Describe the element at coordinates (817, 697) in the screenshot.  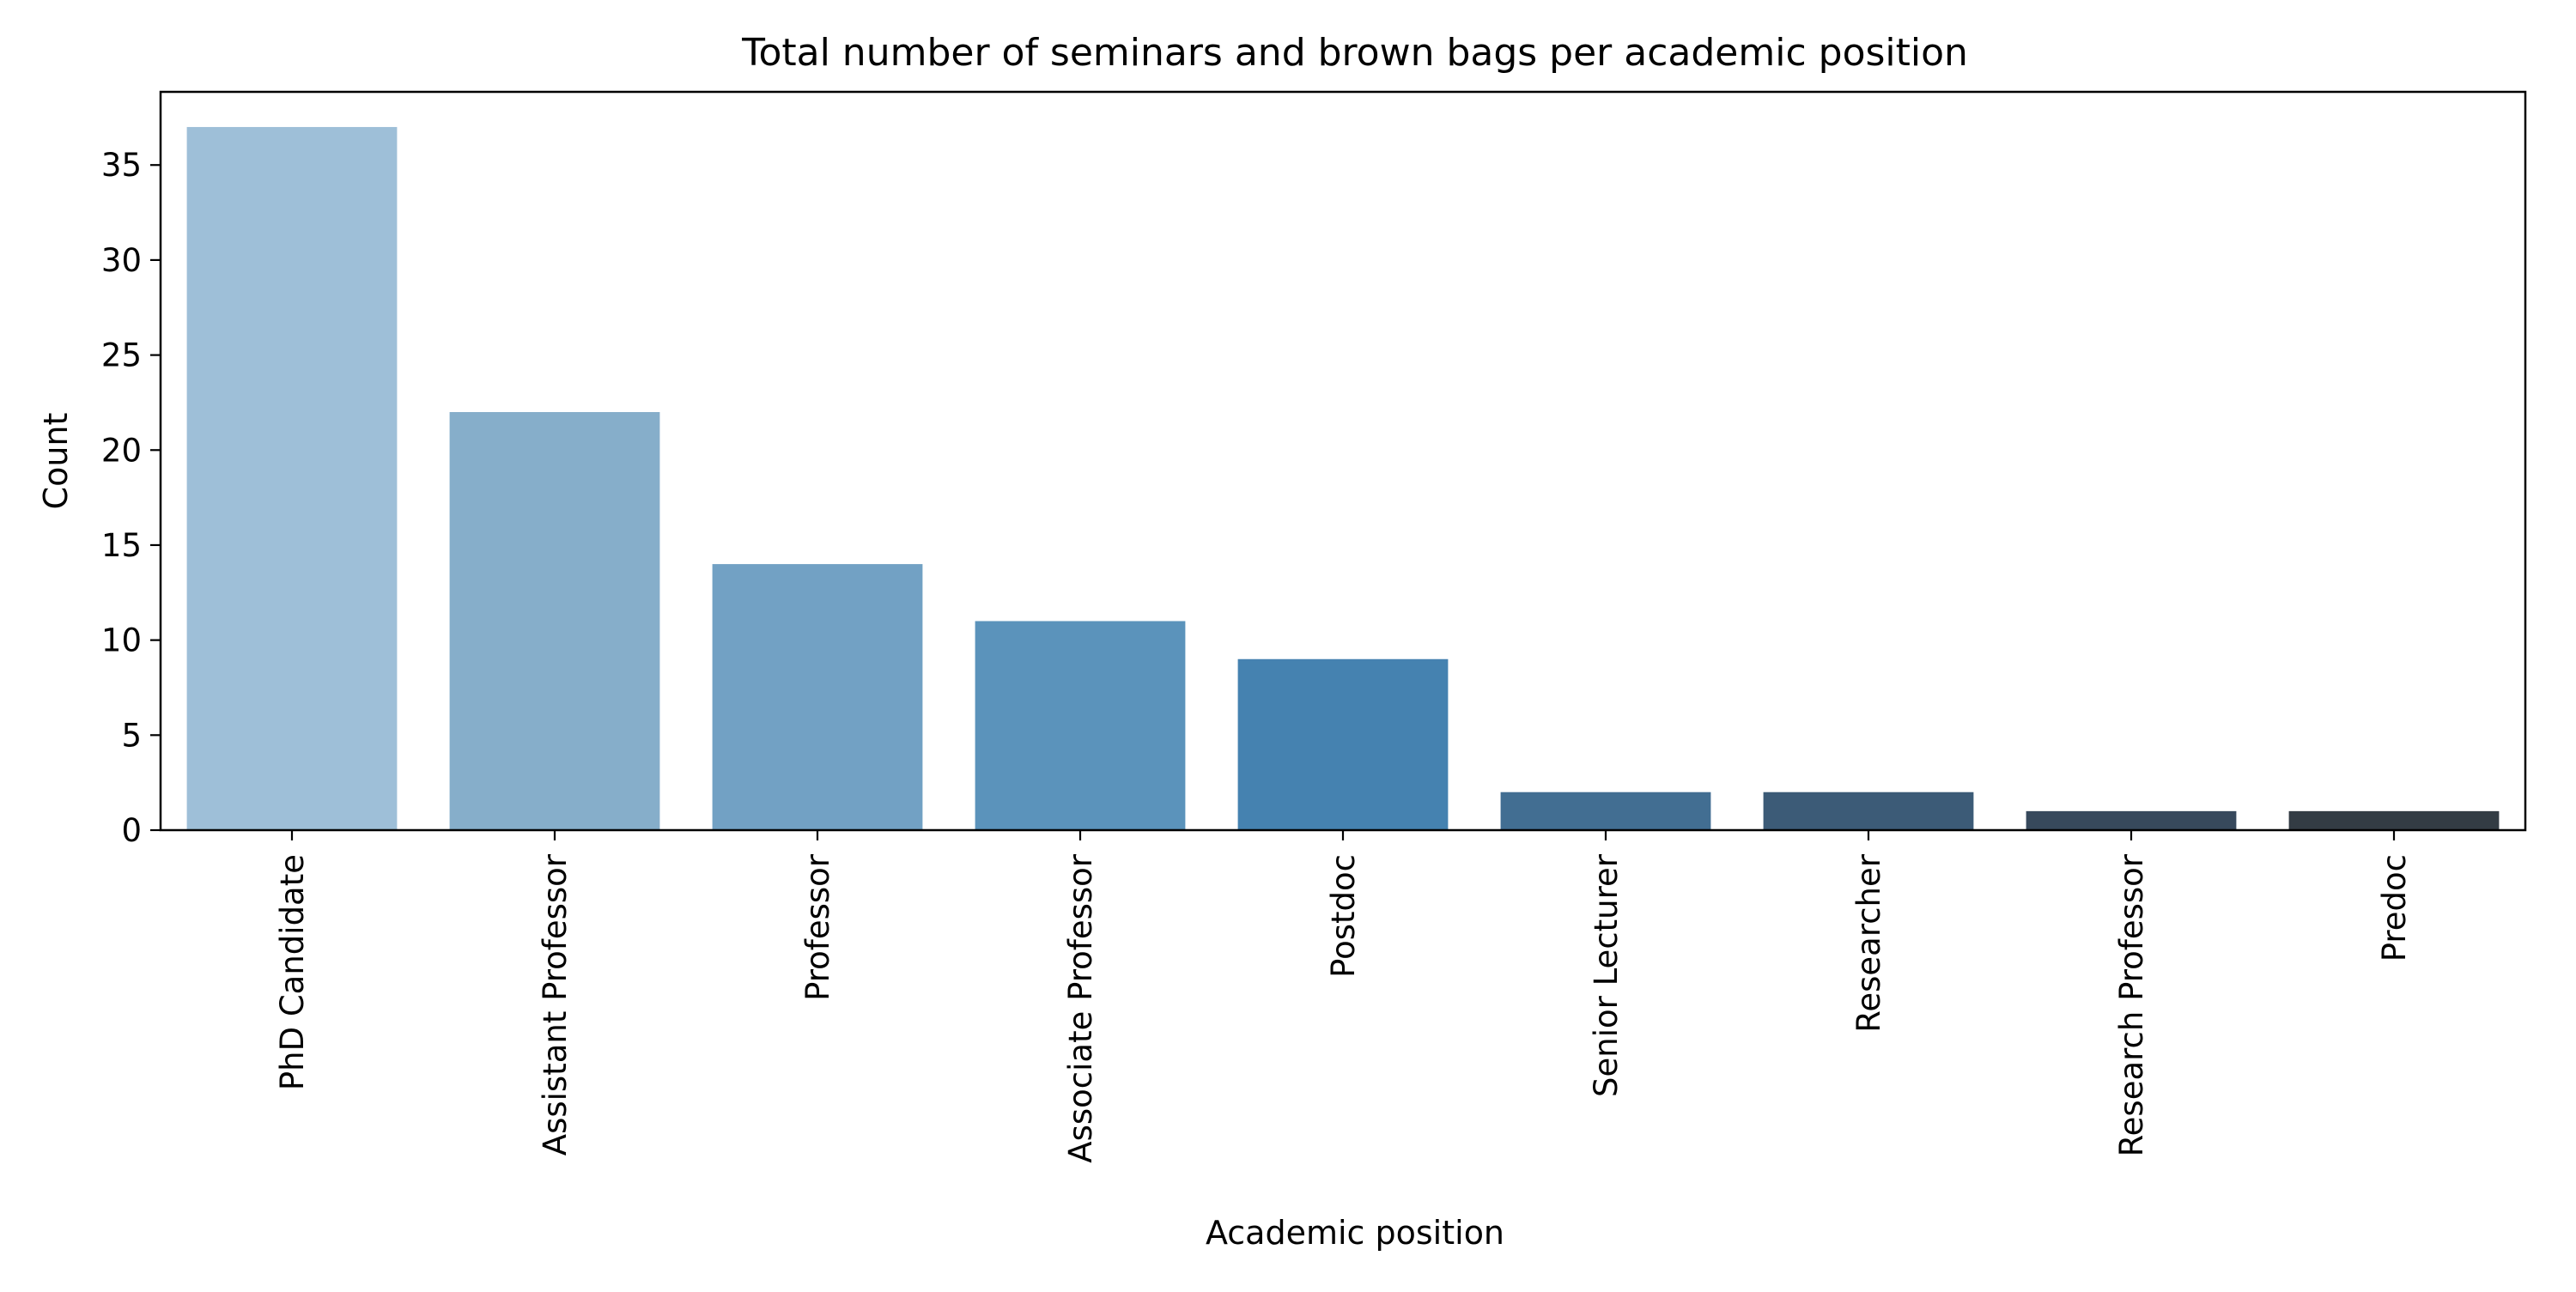
I see `bar-professor` at that location.